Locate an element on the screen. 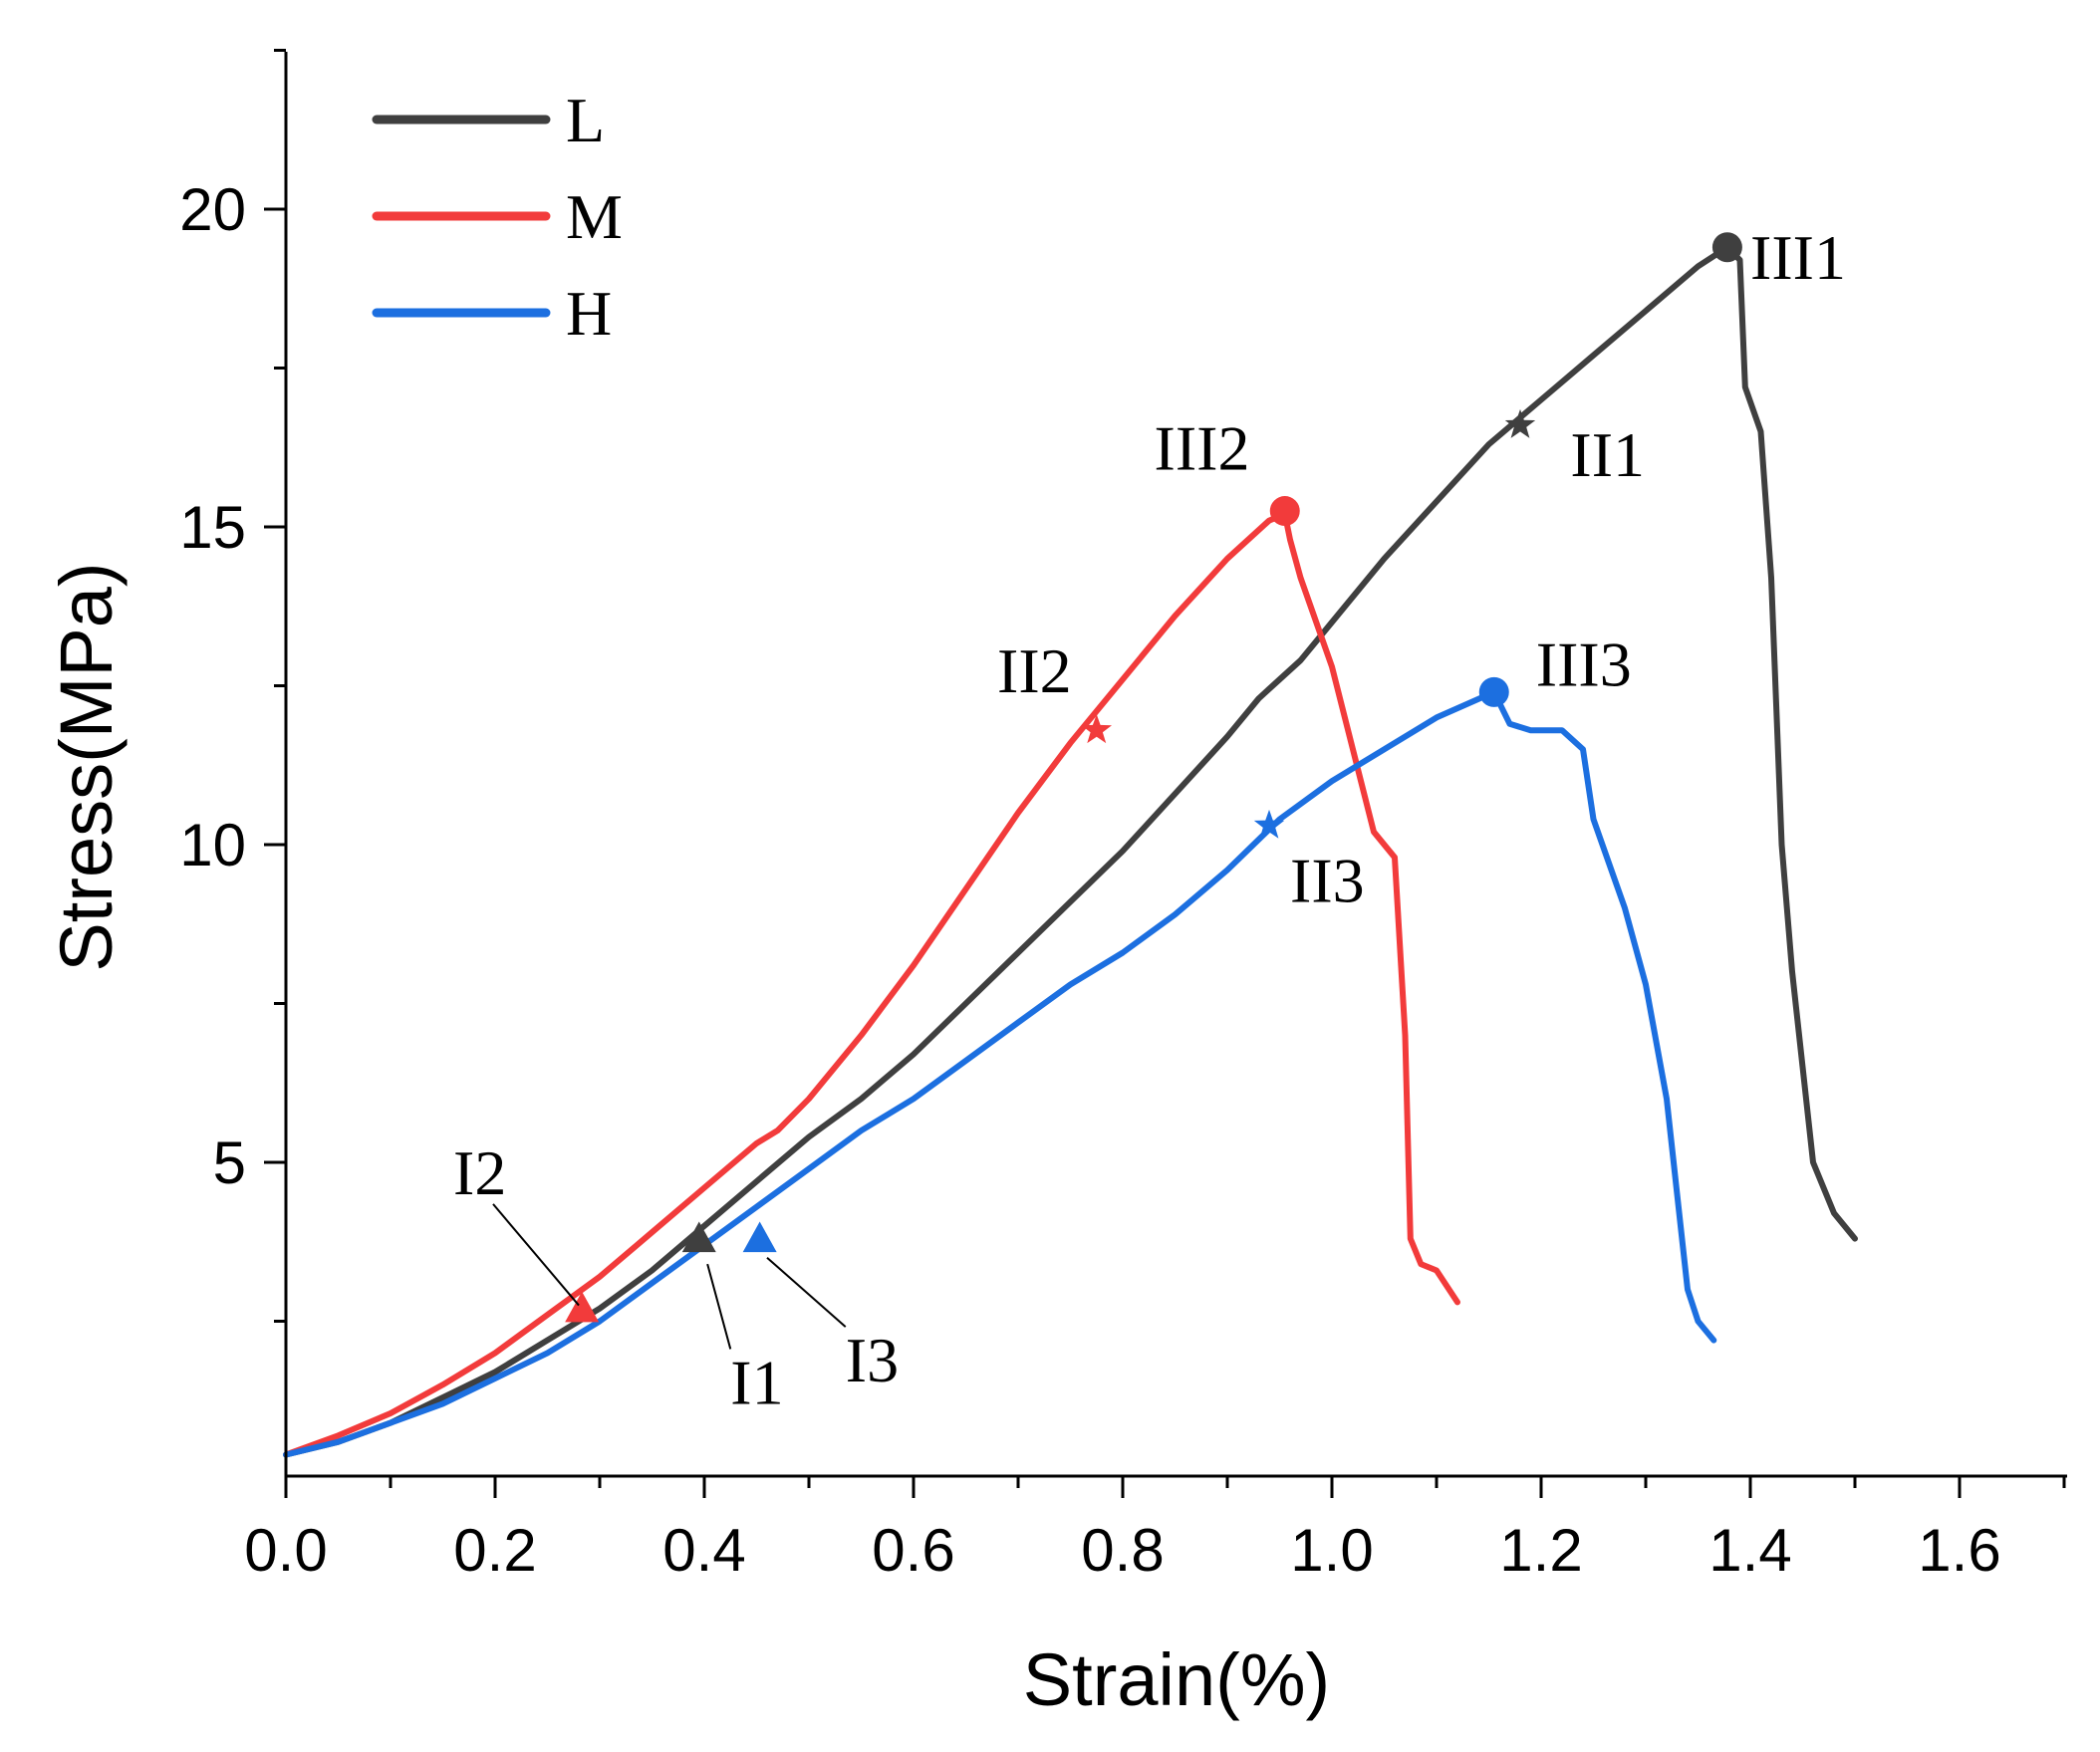 This screenshot has width=2100, height=1752. x-tick-label: 0.4 is located at coordinates (703, 1550).